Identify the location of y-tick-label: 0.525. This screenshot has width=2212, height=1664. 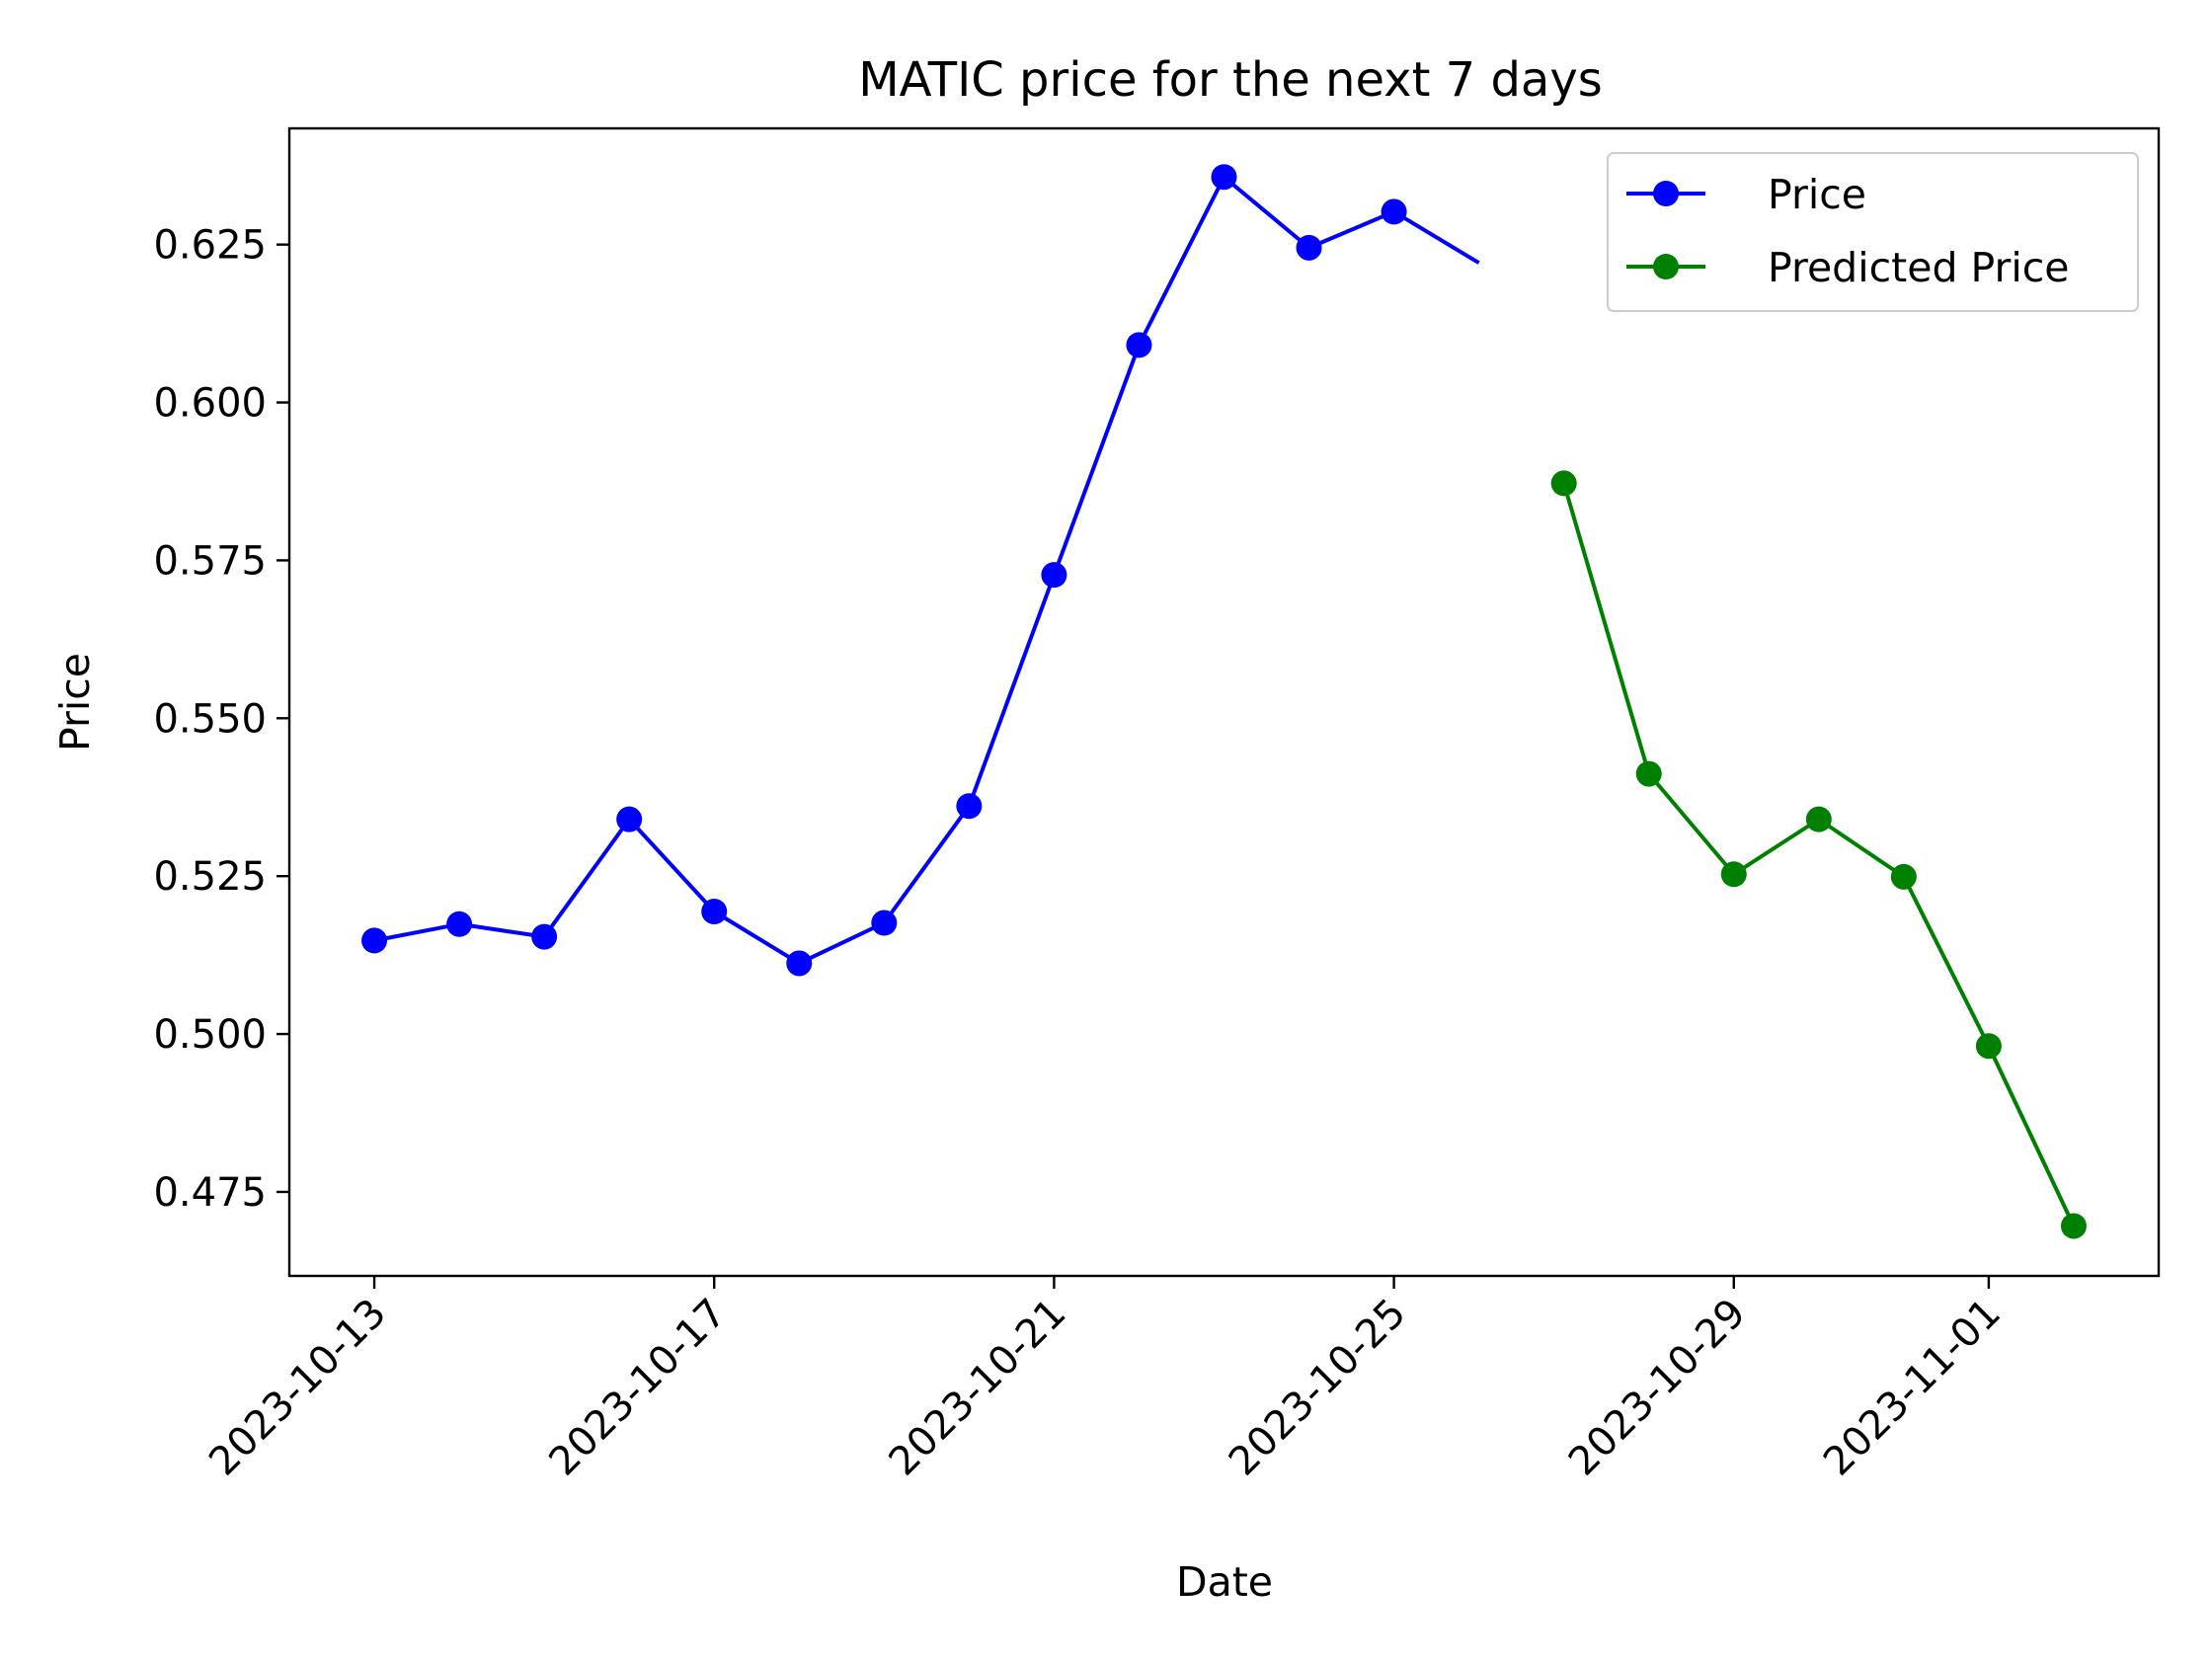
(210, 877).